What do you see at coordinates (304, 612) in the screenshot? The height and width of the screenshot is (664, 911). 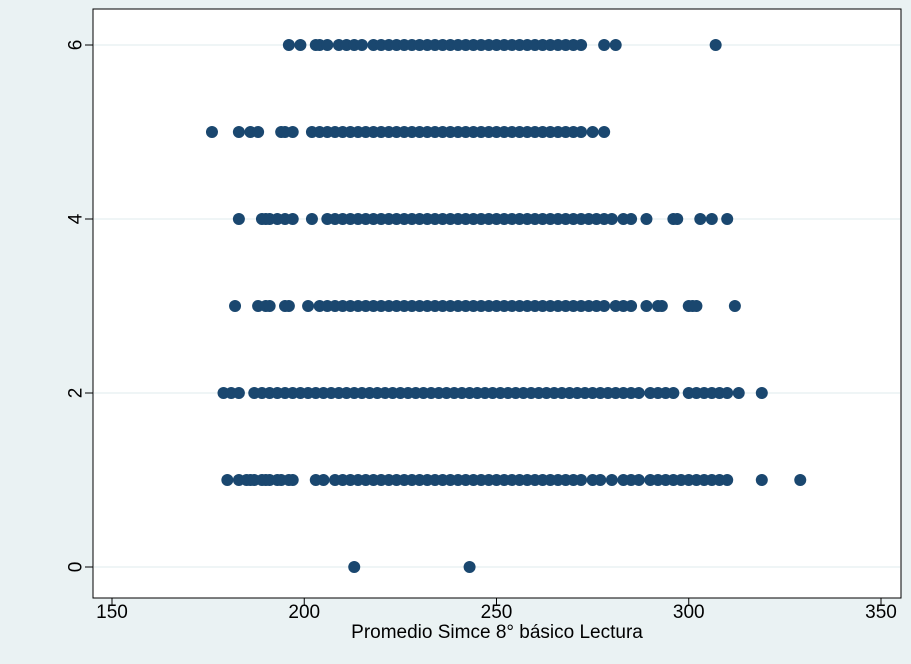 I see `x-tick-label: 200` at bounding box center [304, 612].